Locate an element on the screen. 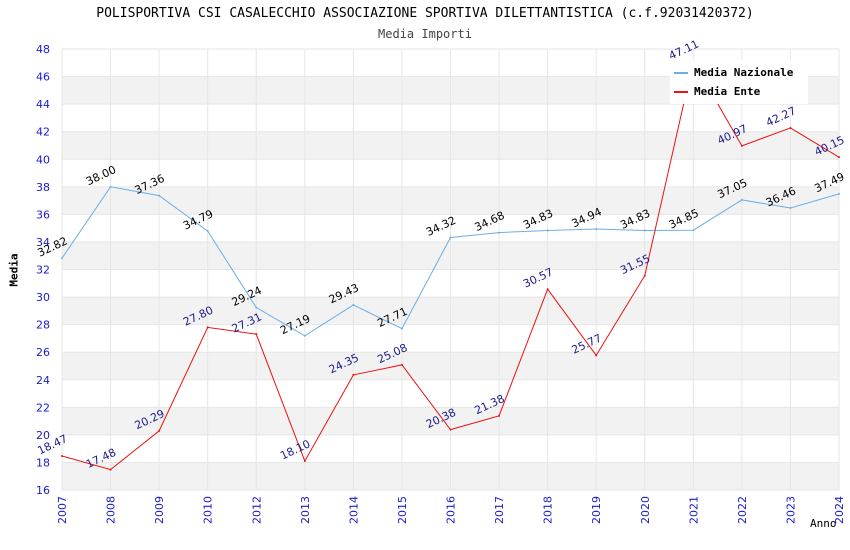 This screenshot has width=850, height=550. x-tick-label: 2016 is located at coordinates (451, 510).